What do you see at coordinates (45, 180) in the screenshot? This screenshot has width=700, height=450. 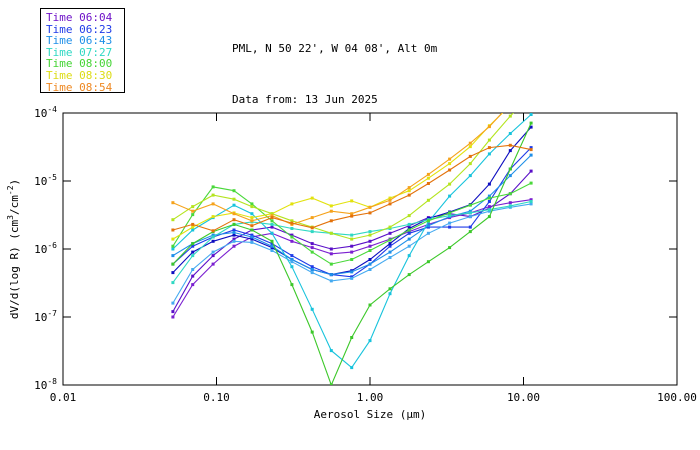 I see `y-tick-label: 10⁻⁵` at bounding box center [45, 180].